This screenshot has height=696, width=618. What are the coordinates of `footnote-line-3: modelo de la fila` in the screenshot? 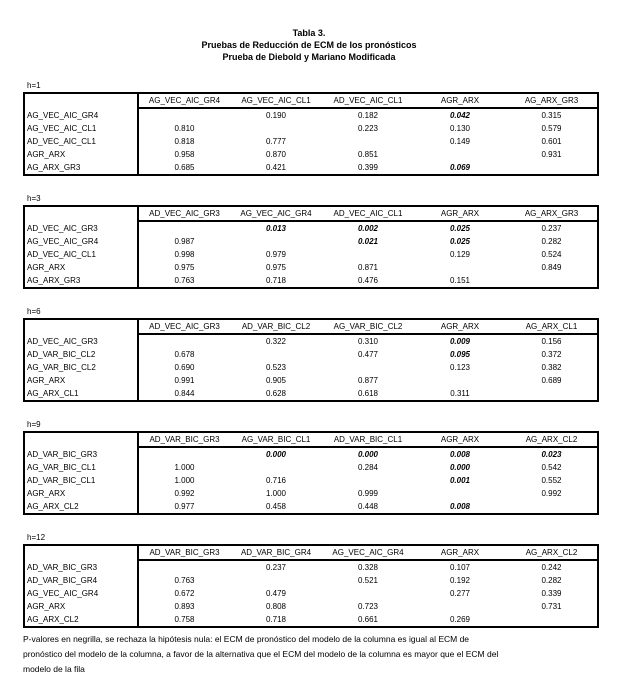 It's located at (54, 669).